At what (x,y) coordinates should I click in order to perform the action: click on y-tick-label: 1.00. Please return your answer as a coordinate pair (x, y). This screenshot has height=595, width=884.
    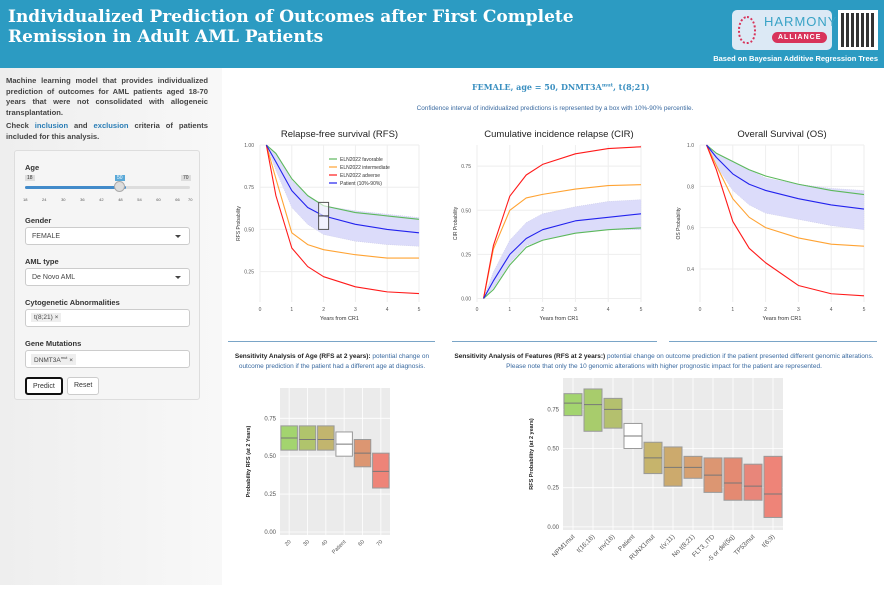
    Looking at the image, I should click on (249, 146).